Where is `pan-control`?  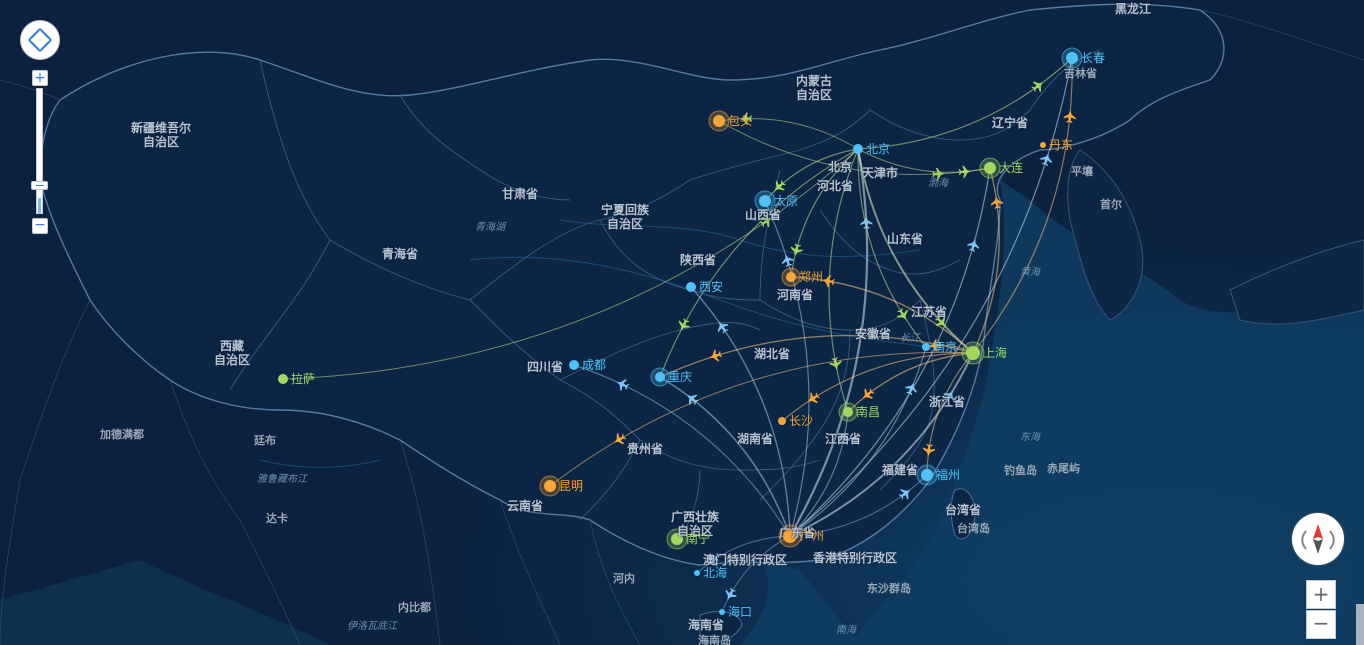
pan-control is located at coordinates (40, 40).